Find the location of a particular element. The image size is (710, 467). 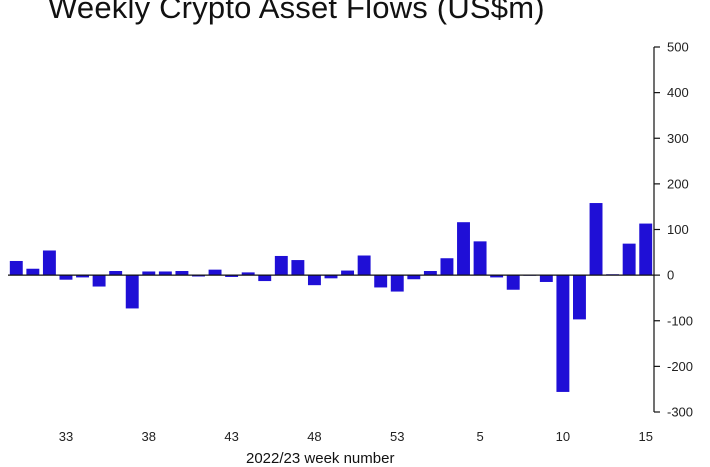

y-tick-label: -300 is located at coordinates (680, 412).